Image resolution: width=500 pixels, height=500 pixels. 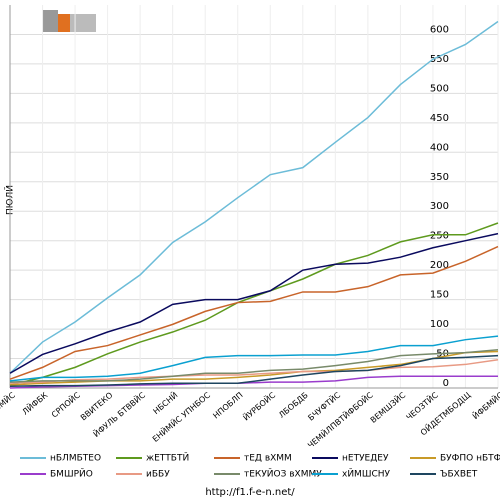 What do you see at coordinates (439, 118) in the screenshot?
I see `y-tick-label: 450` at bounding box center [439, 118].